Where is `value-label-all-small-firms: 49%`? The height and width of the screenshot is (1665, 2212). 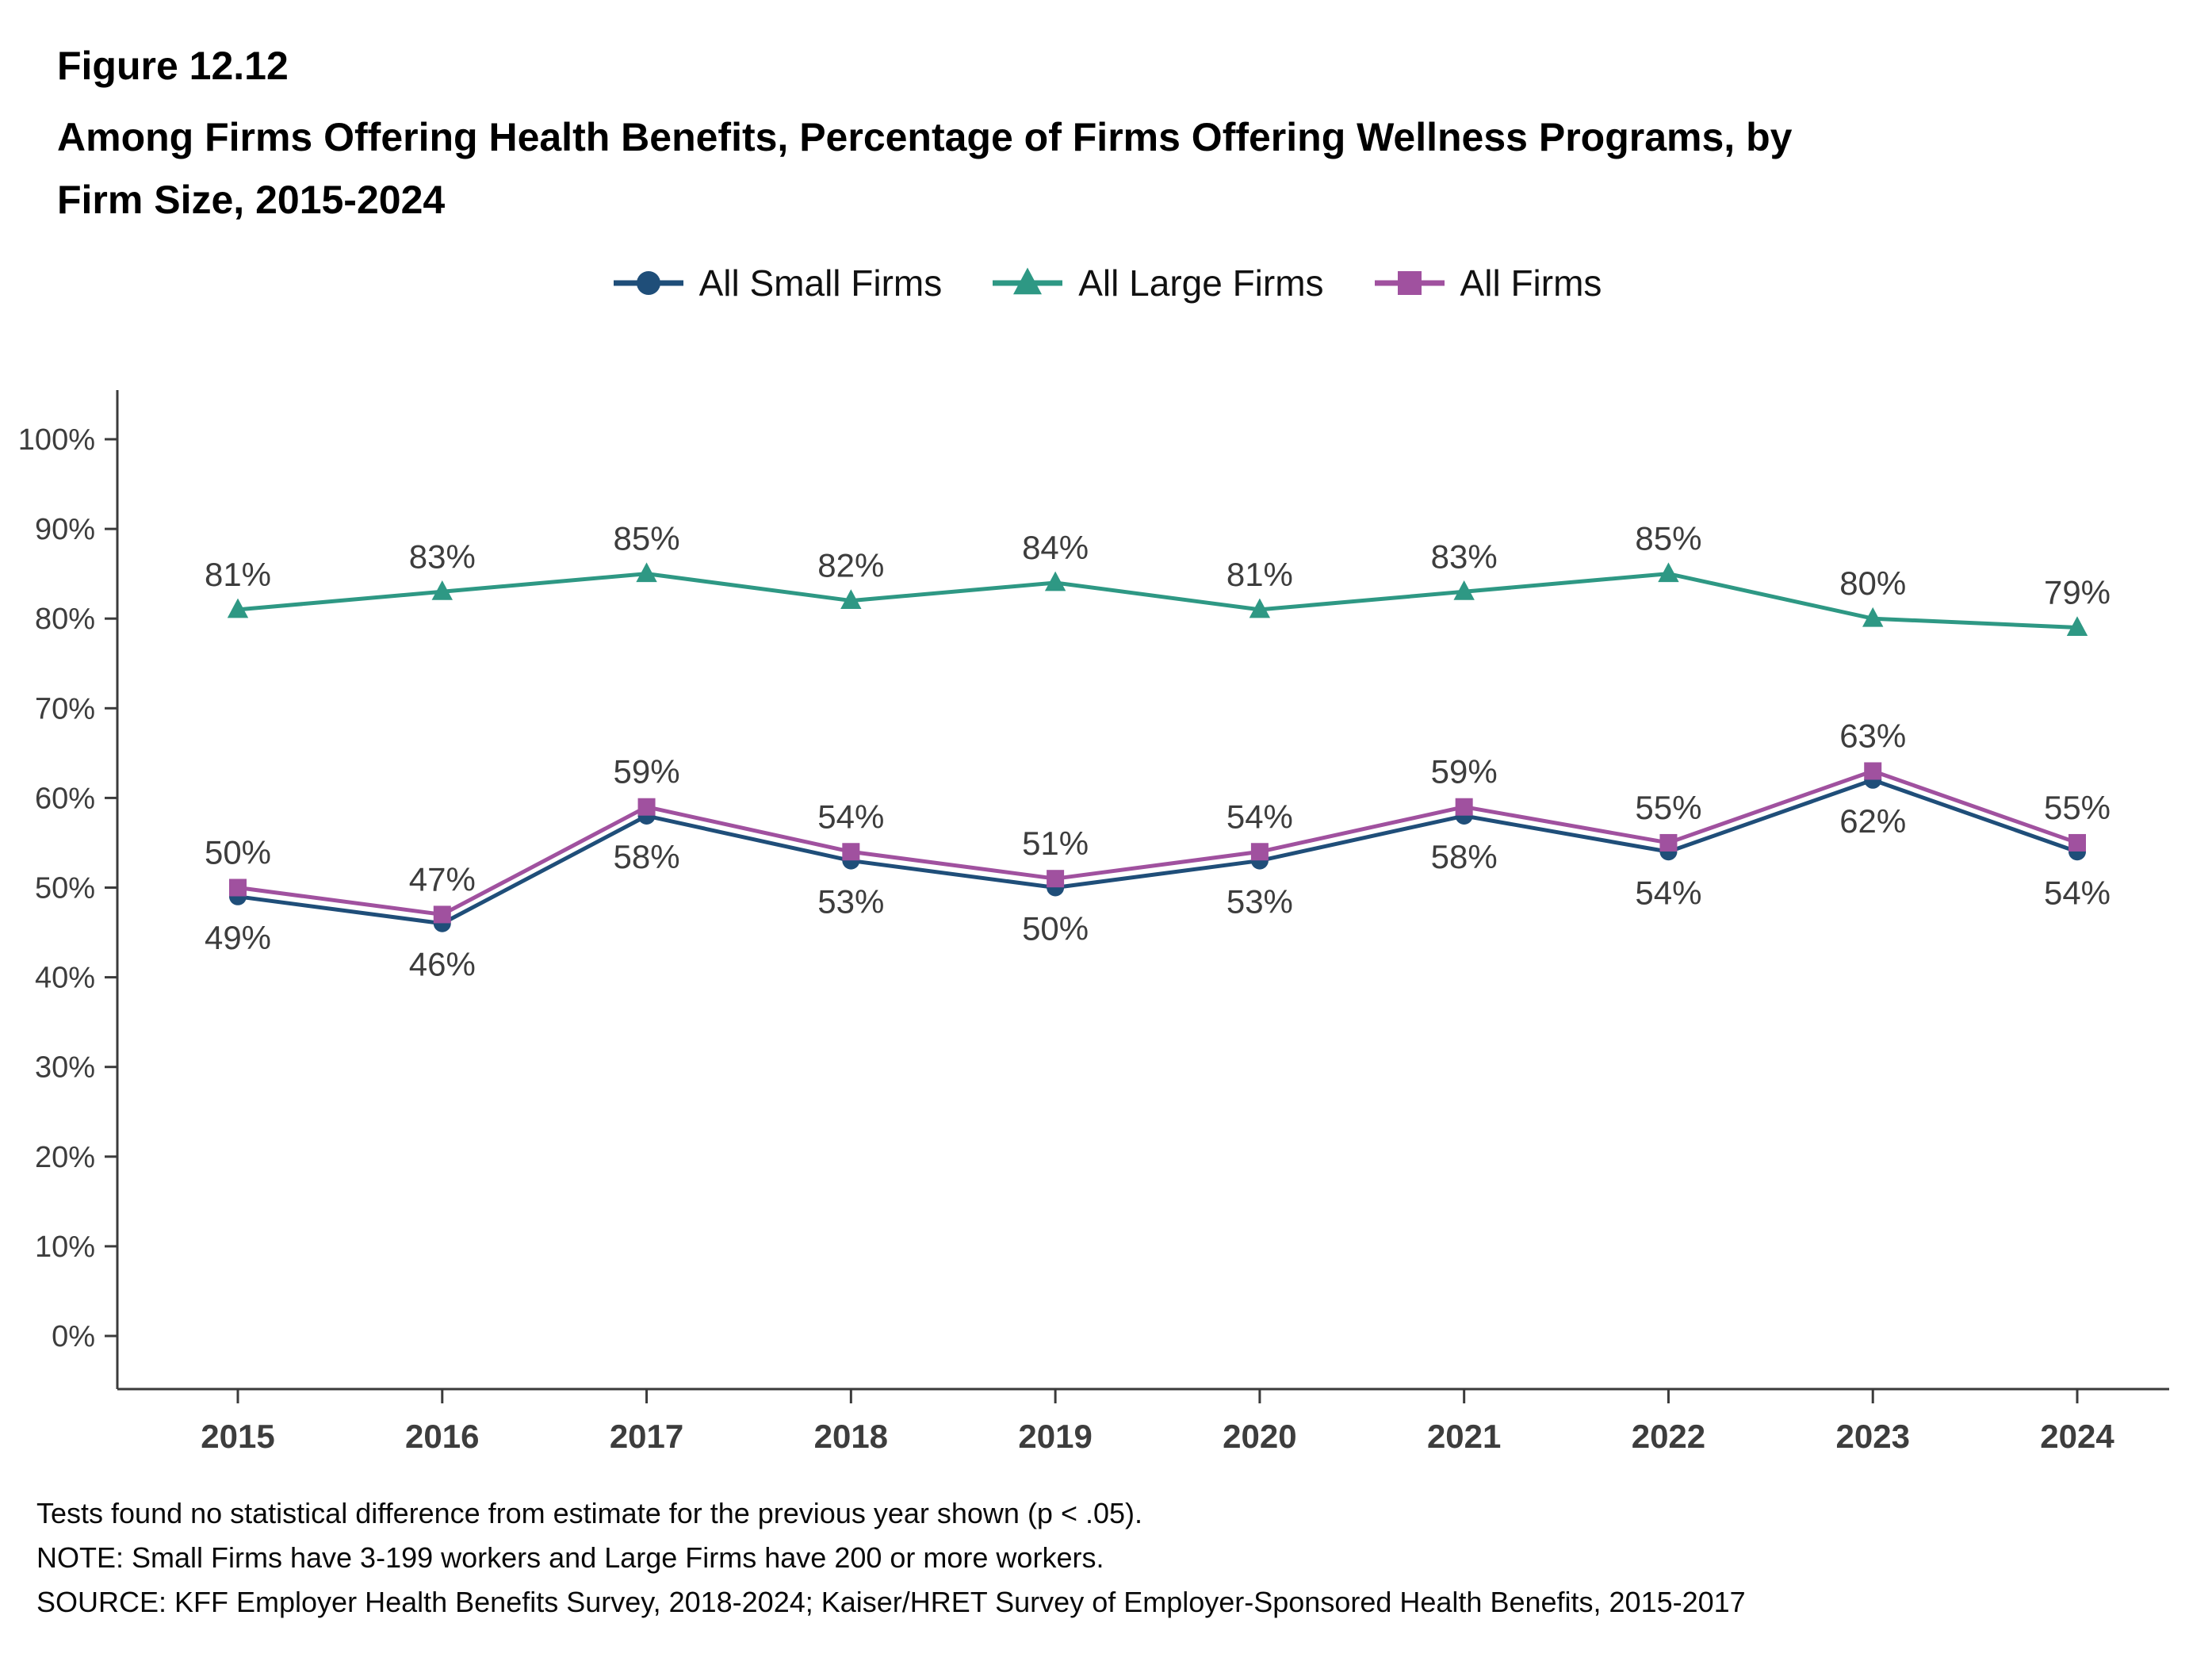
value-label-all-small-firms: 49% is located at coordinates (238, 937).